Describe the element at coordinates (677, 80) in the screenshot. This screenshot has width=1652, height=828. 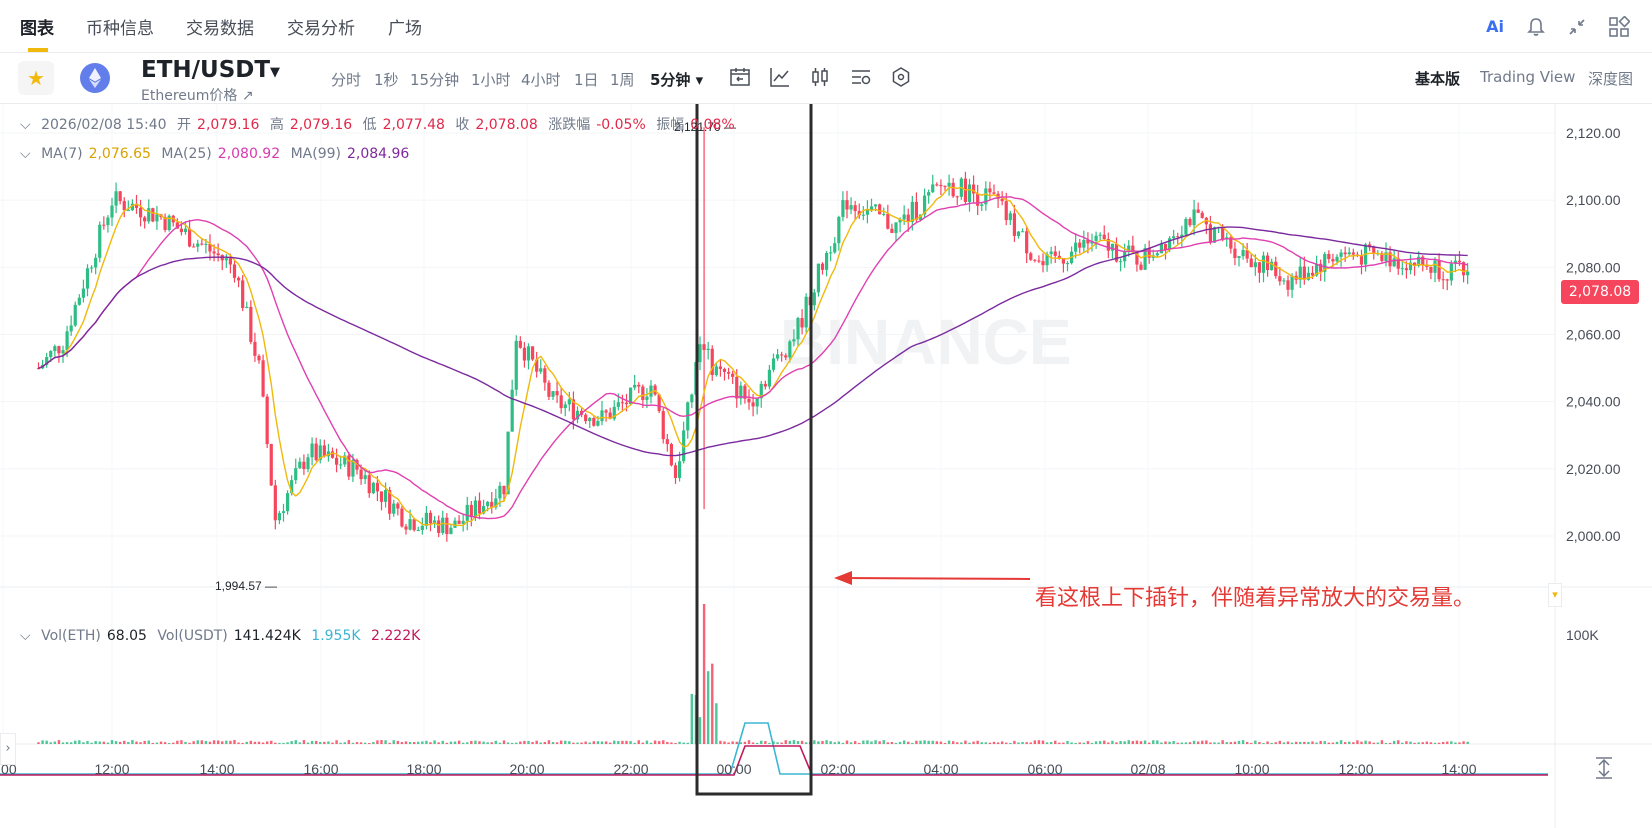
I see `interval-5m-dropdown: 5分钟 ▾` at that location.